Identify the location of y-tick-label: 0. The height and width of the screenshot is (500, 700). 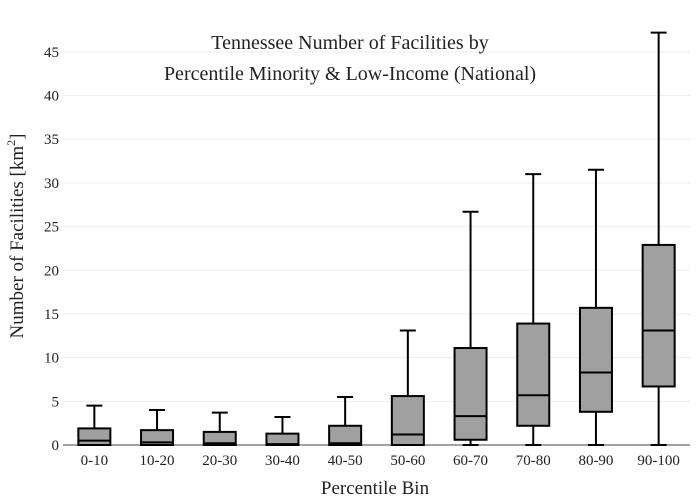
(56, 446).